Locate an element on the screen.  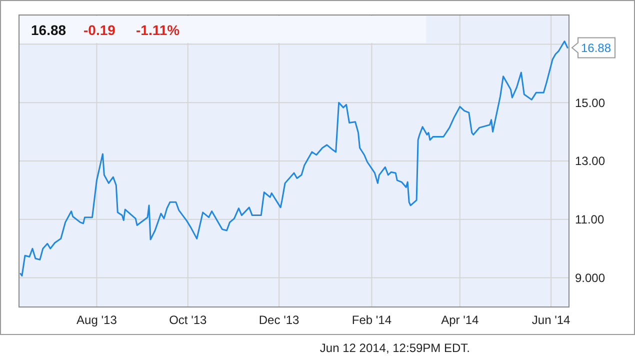
x-tick-label: Oct '13 is located at coordinates (188, 320).